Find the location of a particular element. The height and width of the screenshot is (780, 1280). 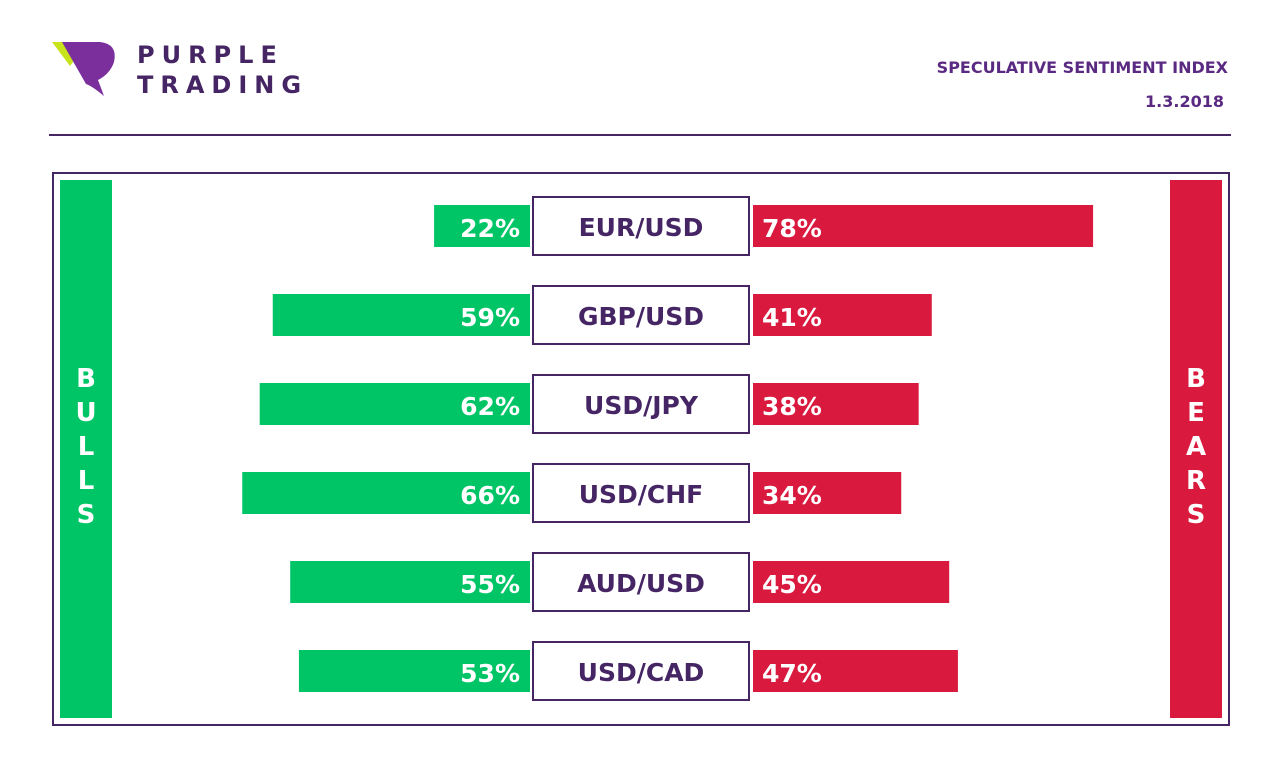

pair-label: USD/CAD is located at coordinates (641, 672).